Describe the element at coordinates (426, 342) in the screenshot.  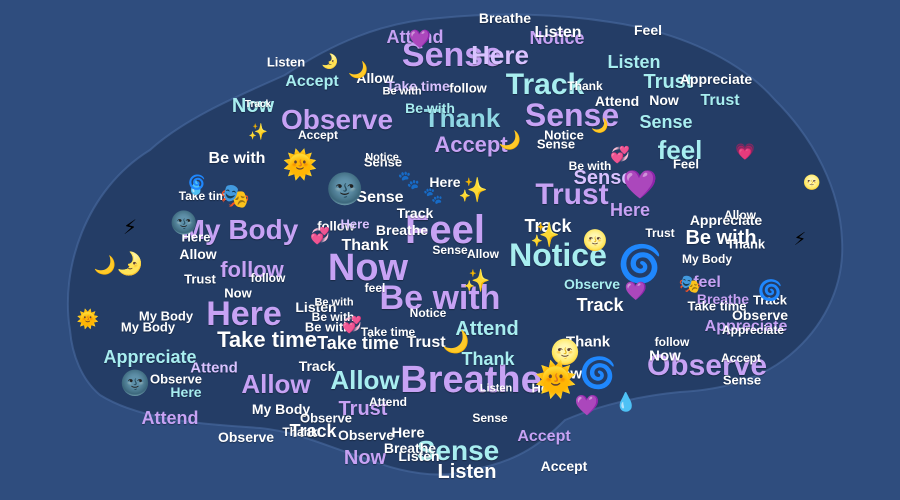
I see `cloud-word: Trust` at that location.